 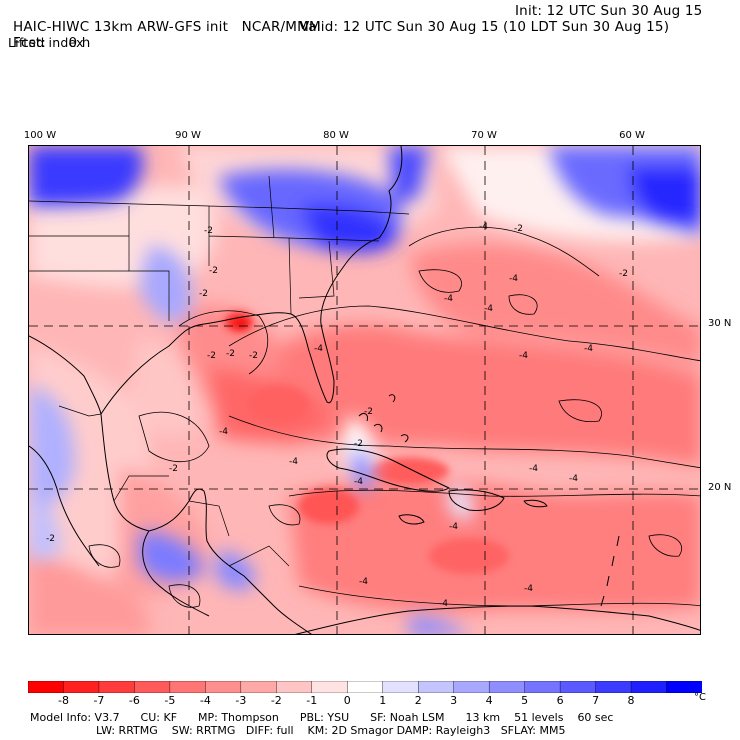 I want to click on colorbar-tick-label: -7, so click(x=99, y=700).